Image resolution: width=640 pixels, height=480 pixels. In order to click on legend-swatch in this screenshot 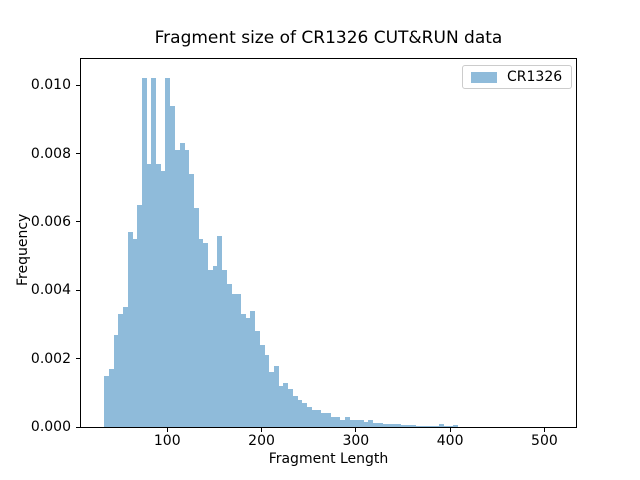, I will do `click(484, 77)`.